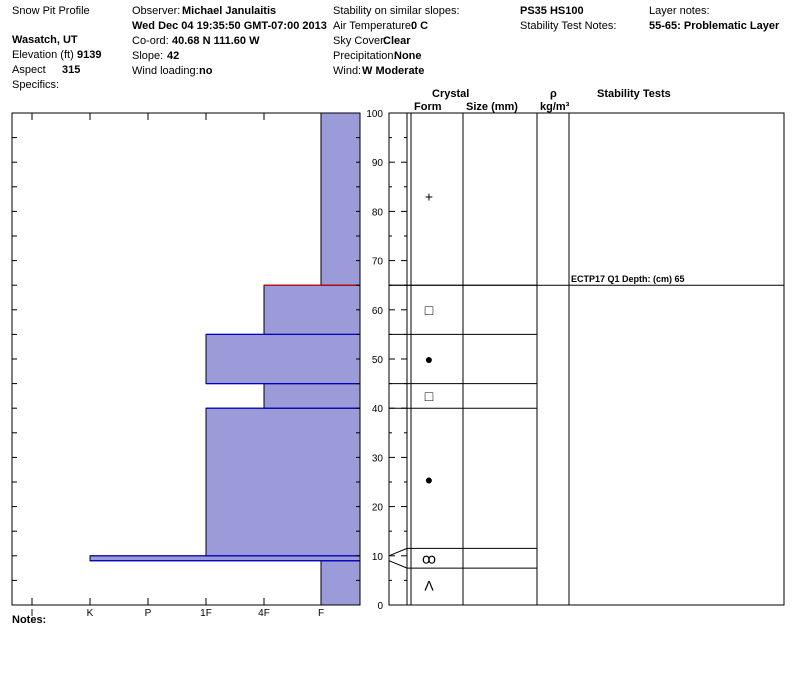 Image resolution: width=800 pixels, height=676 pixels. Describe the element at coordinates (397, 41) in the screenshot. I see `sky-cover-value: Clear` at that location.